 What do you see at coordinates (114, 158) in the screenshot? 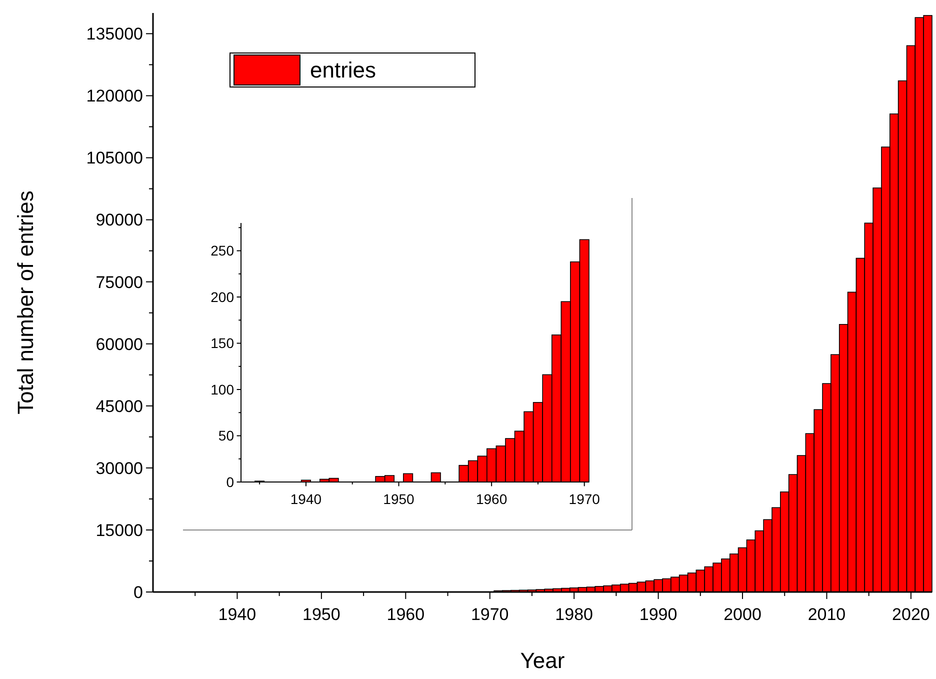
I see `y-tick-label: 105000` at bounding box center [114, 158].